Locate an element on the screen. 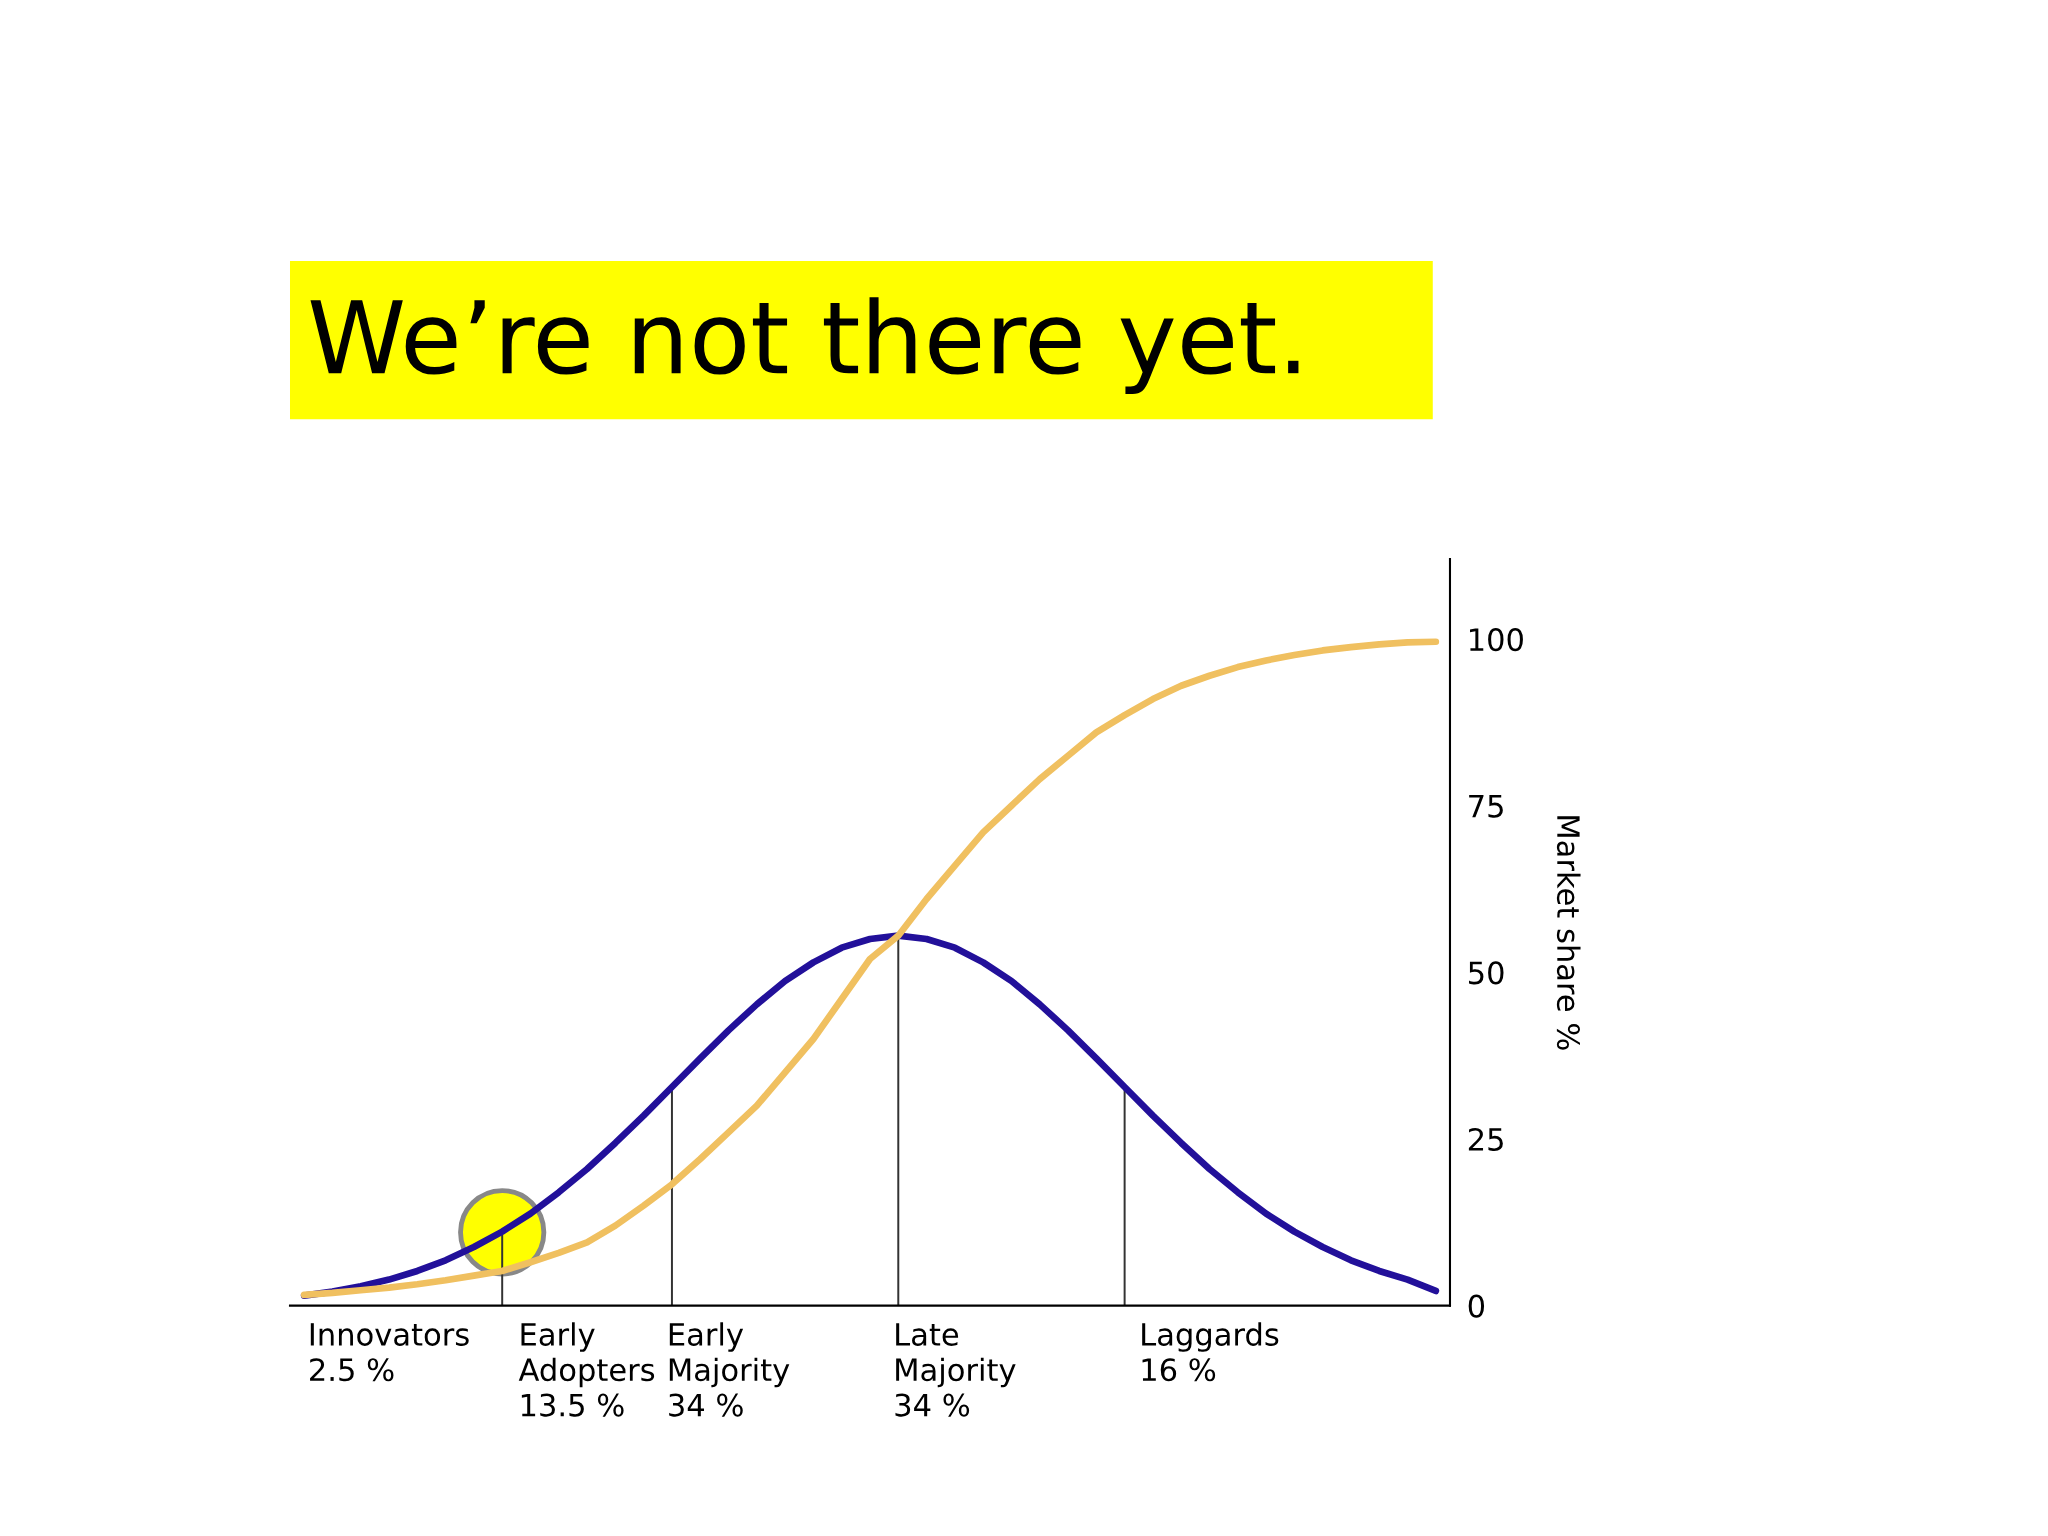 This screenshot has width=2048, height=1536. x-tick-label: Early Adopters 13.5 % is located at coordinates (586, 1369).